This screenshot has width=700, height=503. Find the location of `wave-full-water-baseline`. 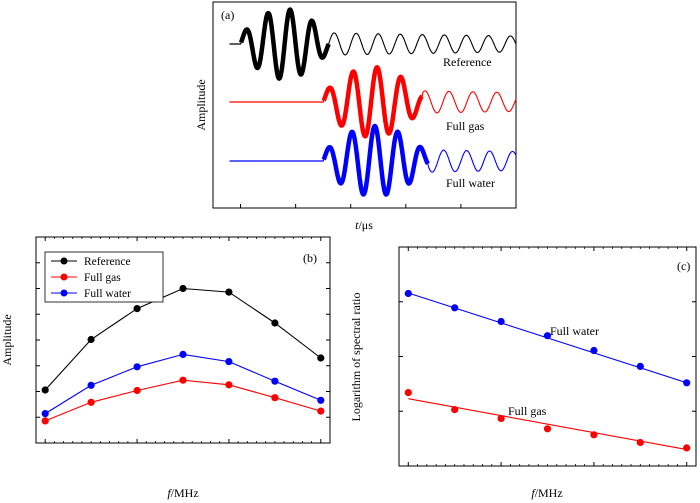

wave-full-water-baseline is located at coordinates (277, 160).